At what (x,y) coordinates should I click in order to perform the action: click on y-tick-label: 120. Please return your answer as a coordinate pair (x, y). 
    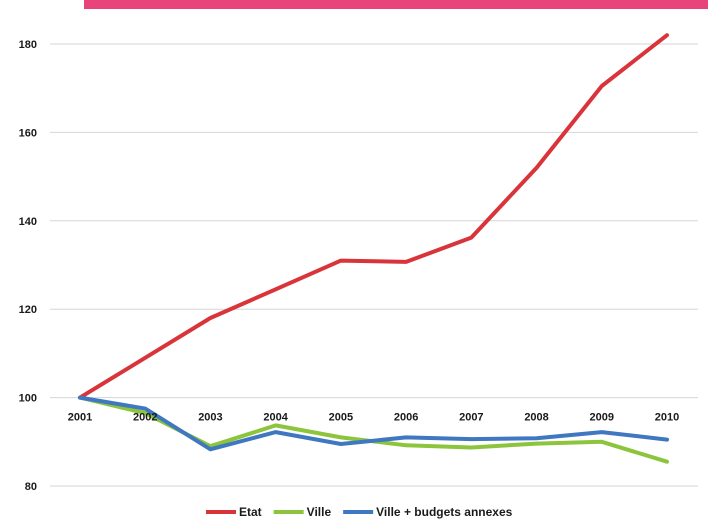
    Looking at the image, I should click on (28, 310).